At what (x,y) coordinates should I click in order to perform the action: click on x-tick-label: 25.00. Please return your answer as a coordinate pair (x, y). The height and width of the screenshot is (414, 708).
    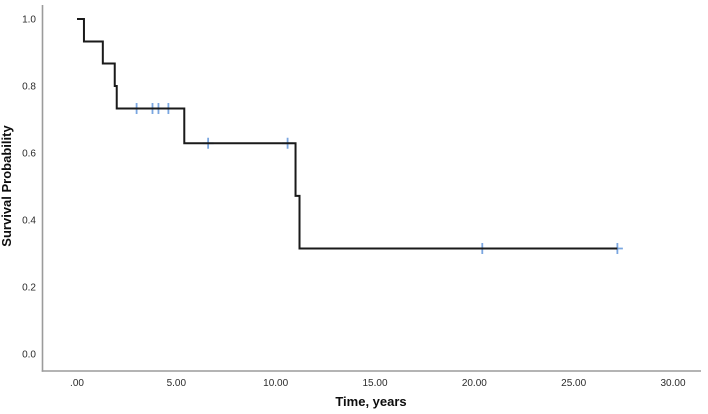
    Looking at the image, I should click on (573, 383).